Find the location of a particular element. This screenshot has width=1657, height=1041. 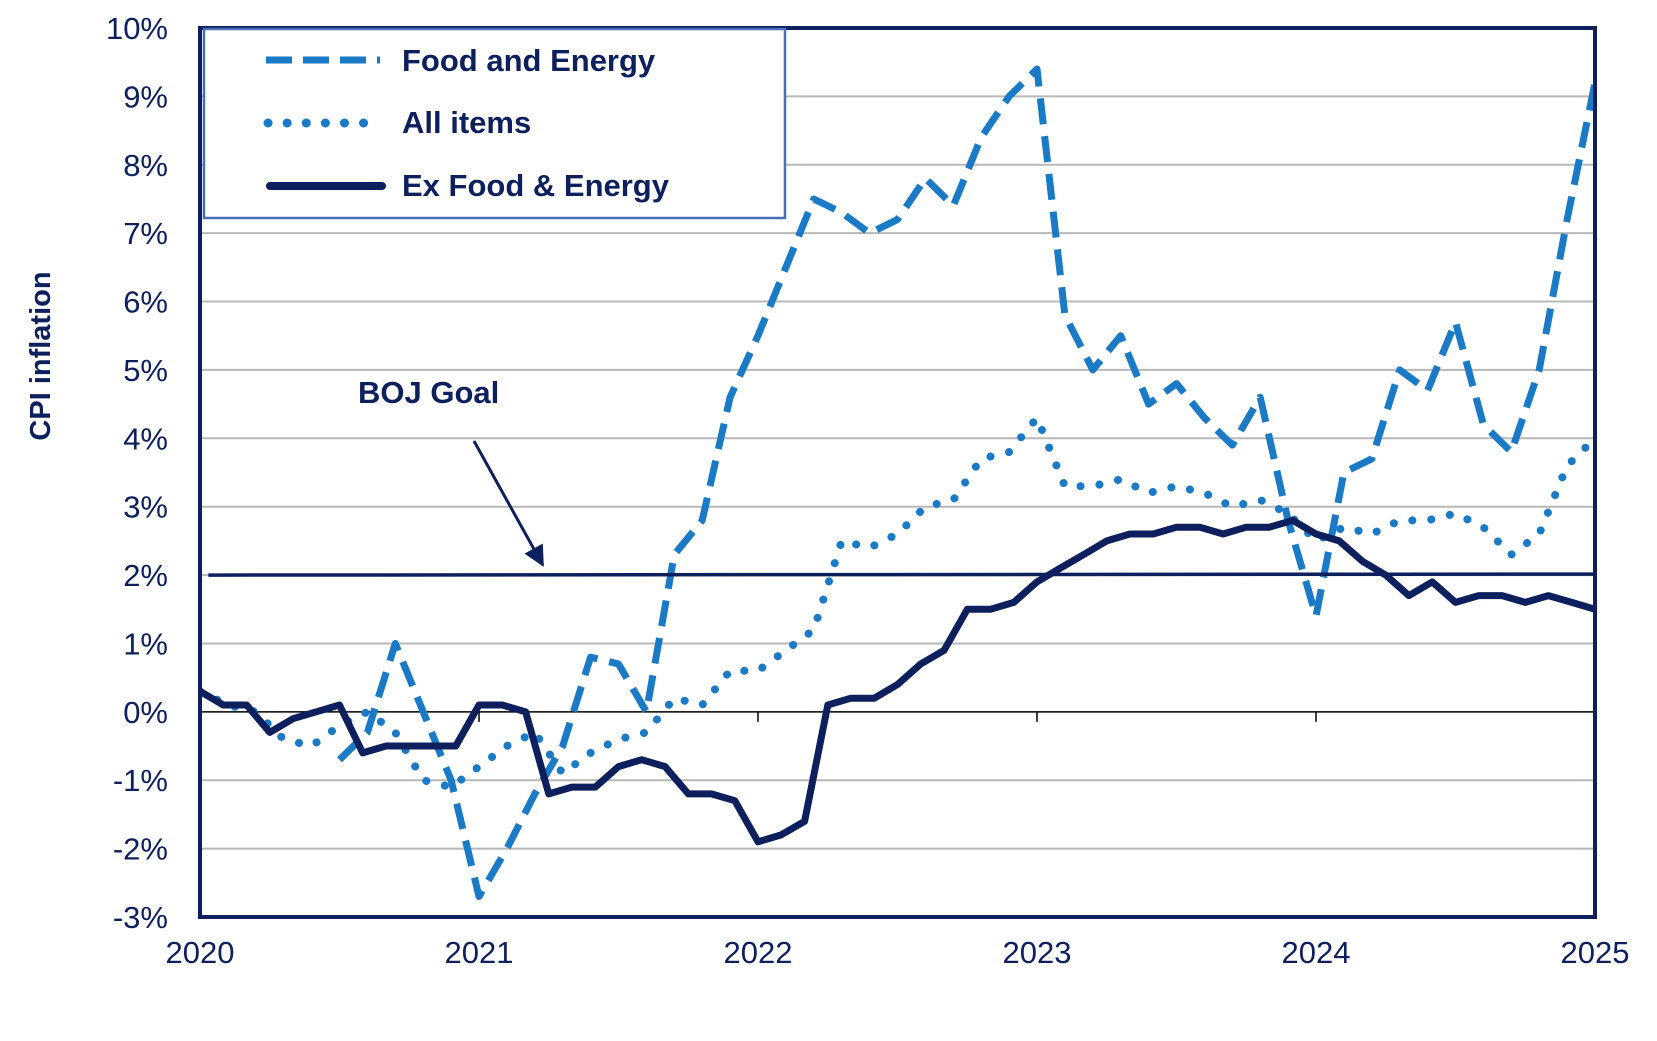

y-tick-label-2: -1% is located at coordinates (140, 780).